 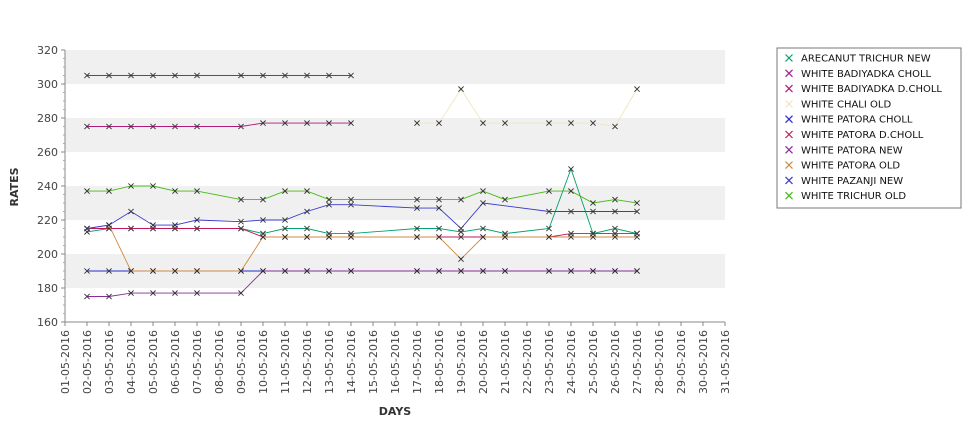 What do you see at coordinates (862, 135) in the screenshot?
I see `legend-label: WHITE PATORA D.CHOLL` at bounding box center [862, 135].